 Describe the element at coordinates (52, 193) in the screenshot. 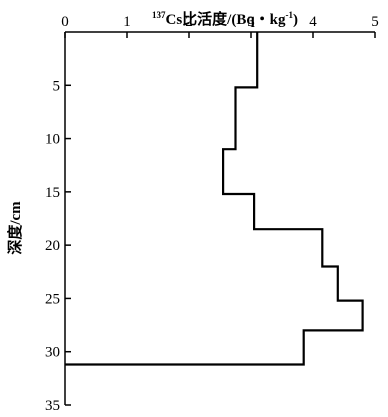

I see `y-tick-label: 15` at that location.